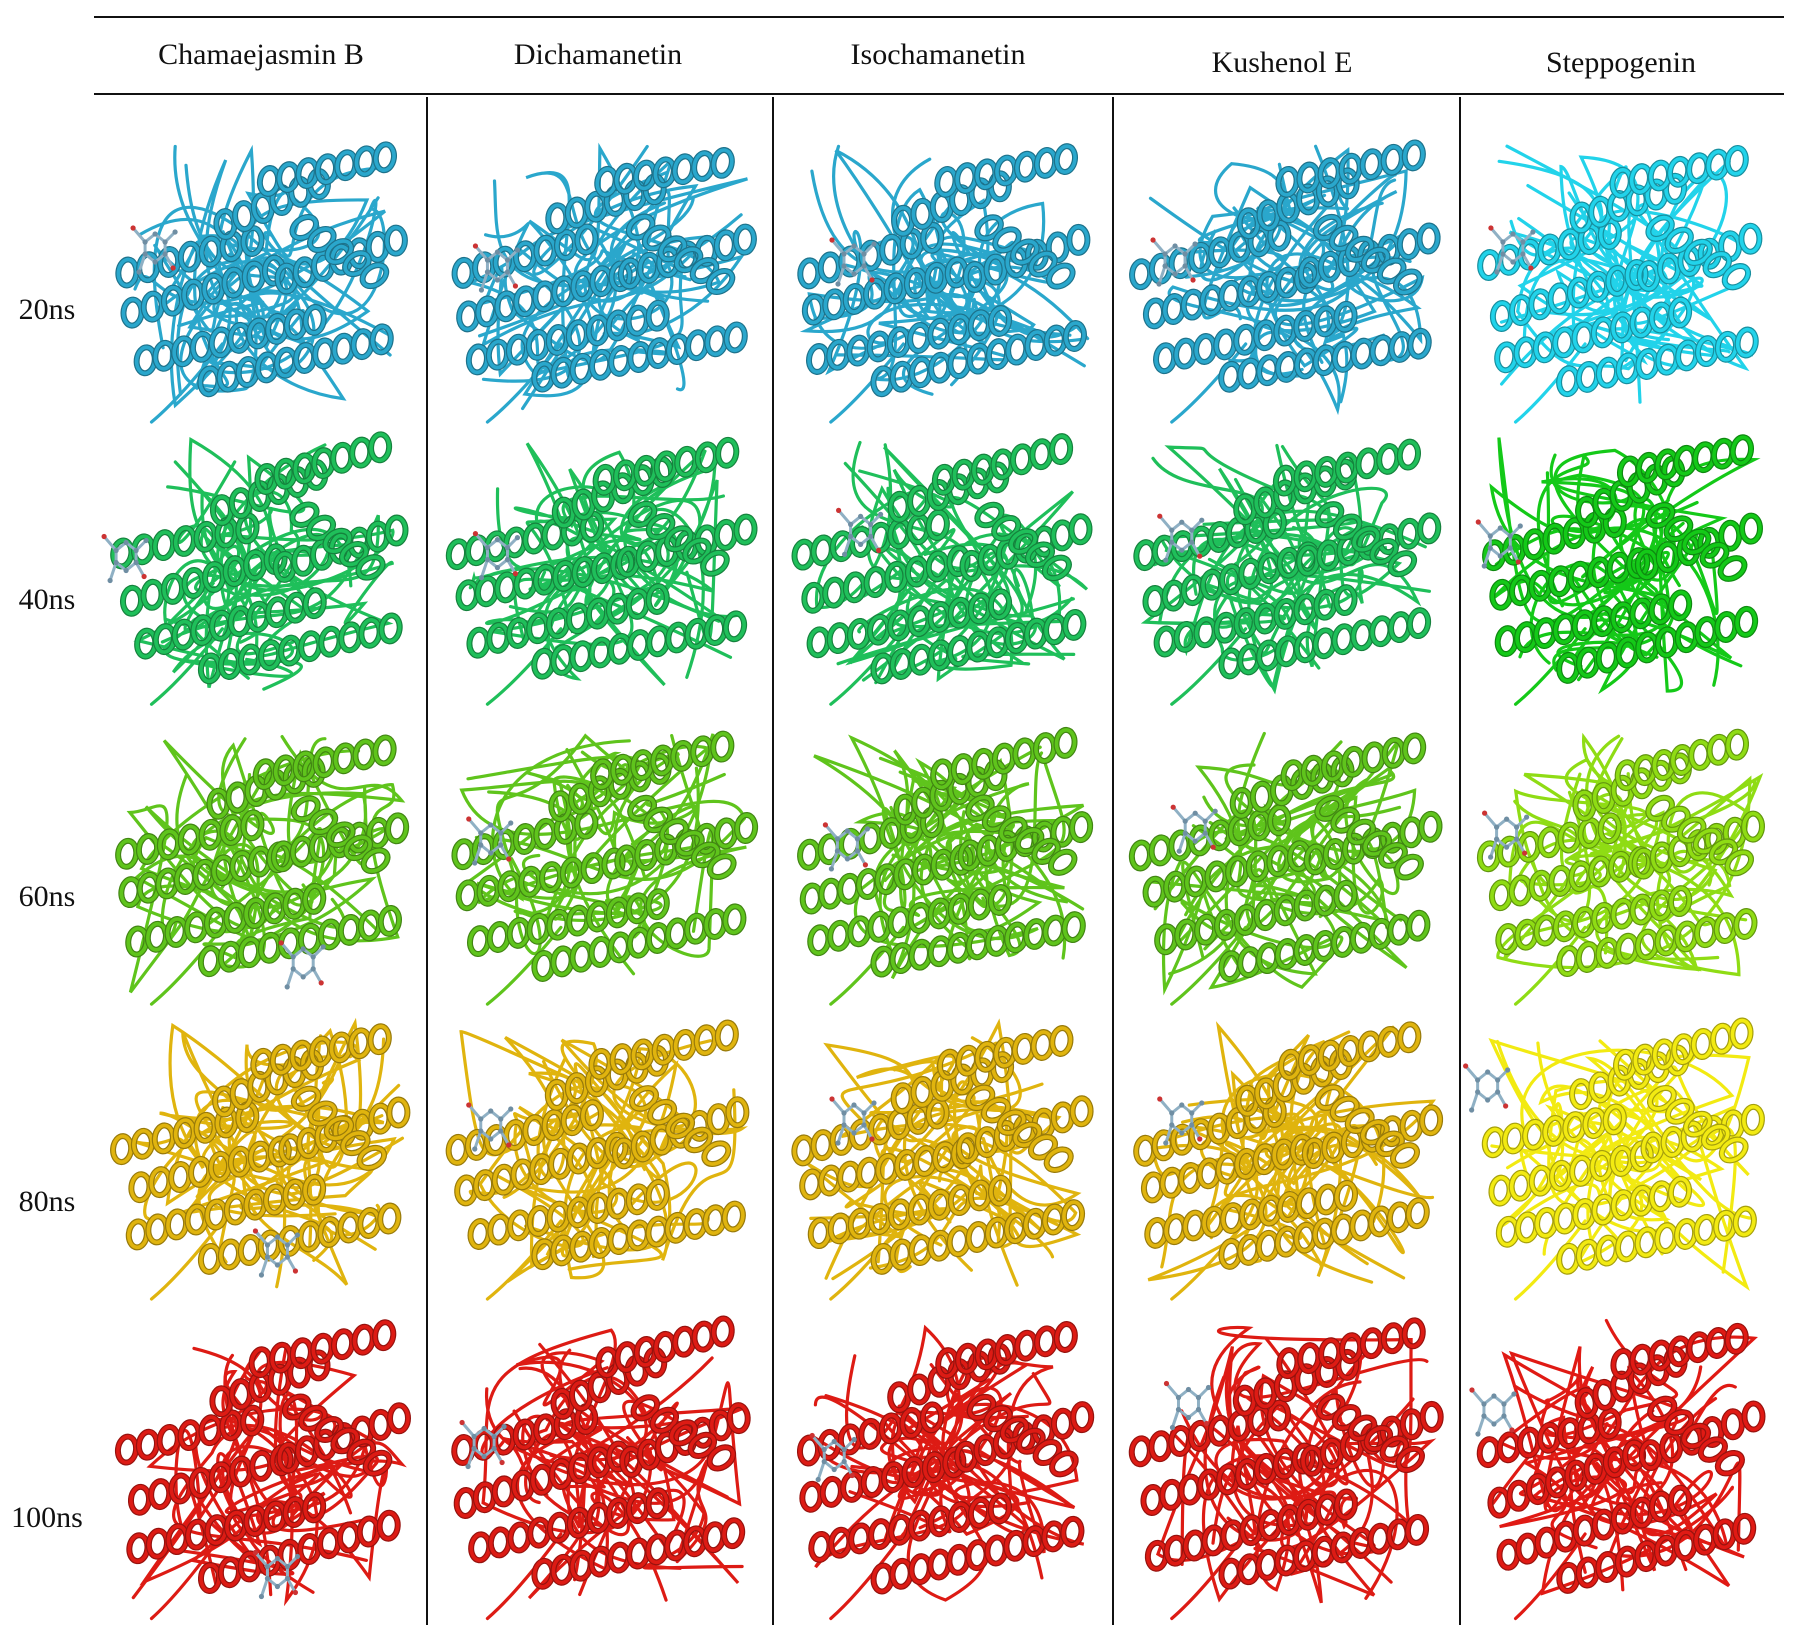 This screenshot has width=1793, height=1638. I want to click on protein-snapshot-80ns-col2, so click(601, 1155).